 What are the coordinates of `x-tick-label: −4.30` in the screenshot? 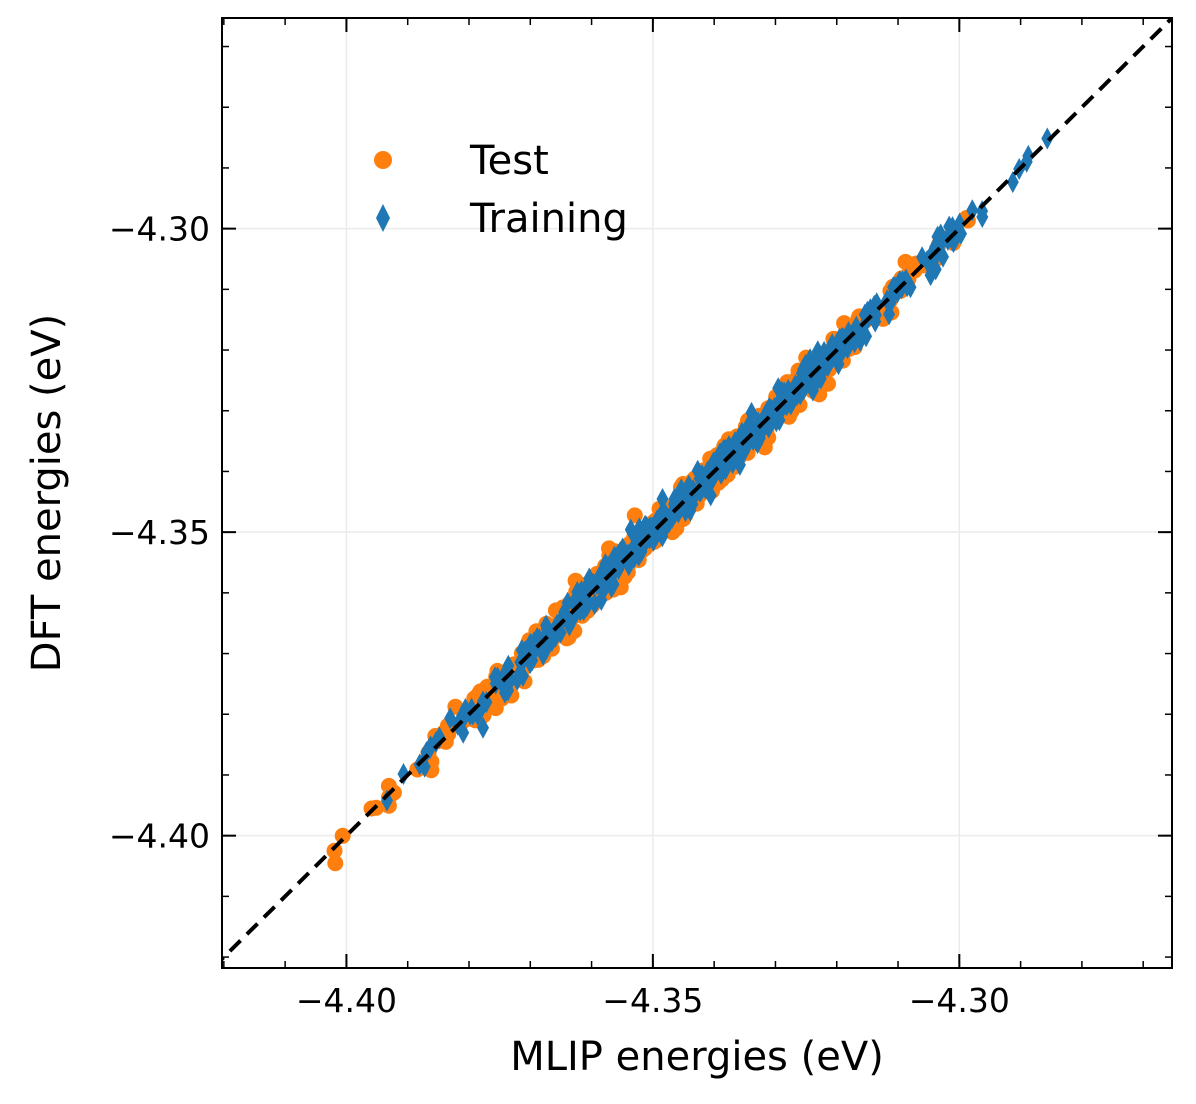 It's located at (959, 1000).